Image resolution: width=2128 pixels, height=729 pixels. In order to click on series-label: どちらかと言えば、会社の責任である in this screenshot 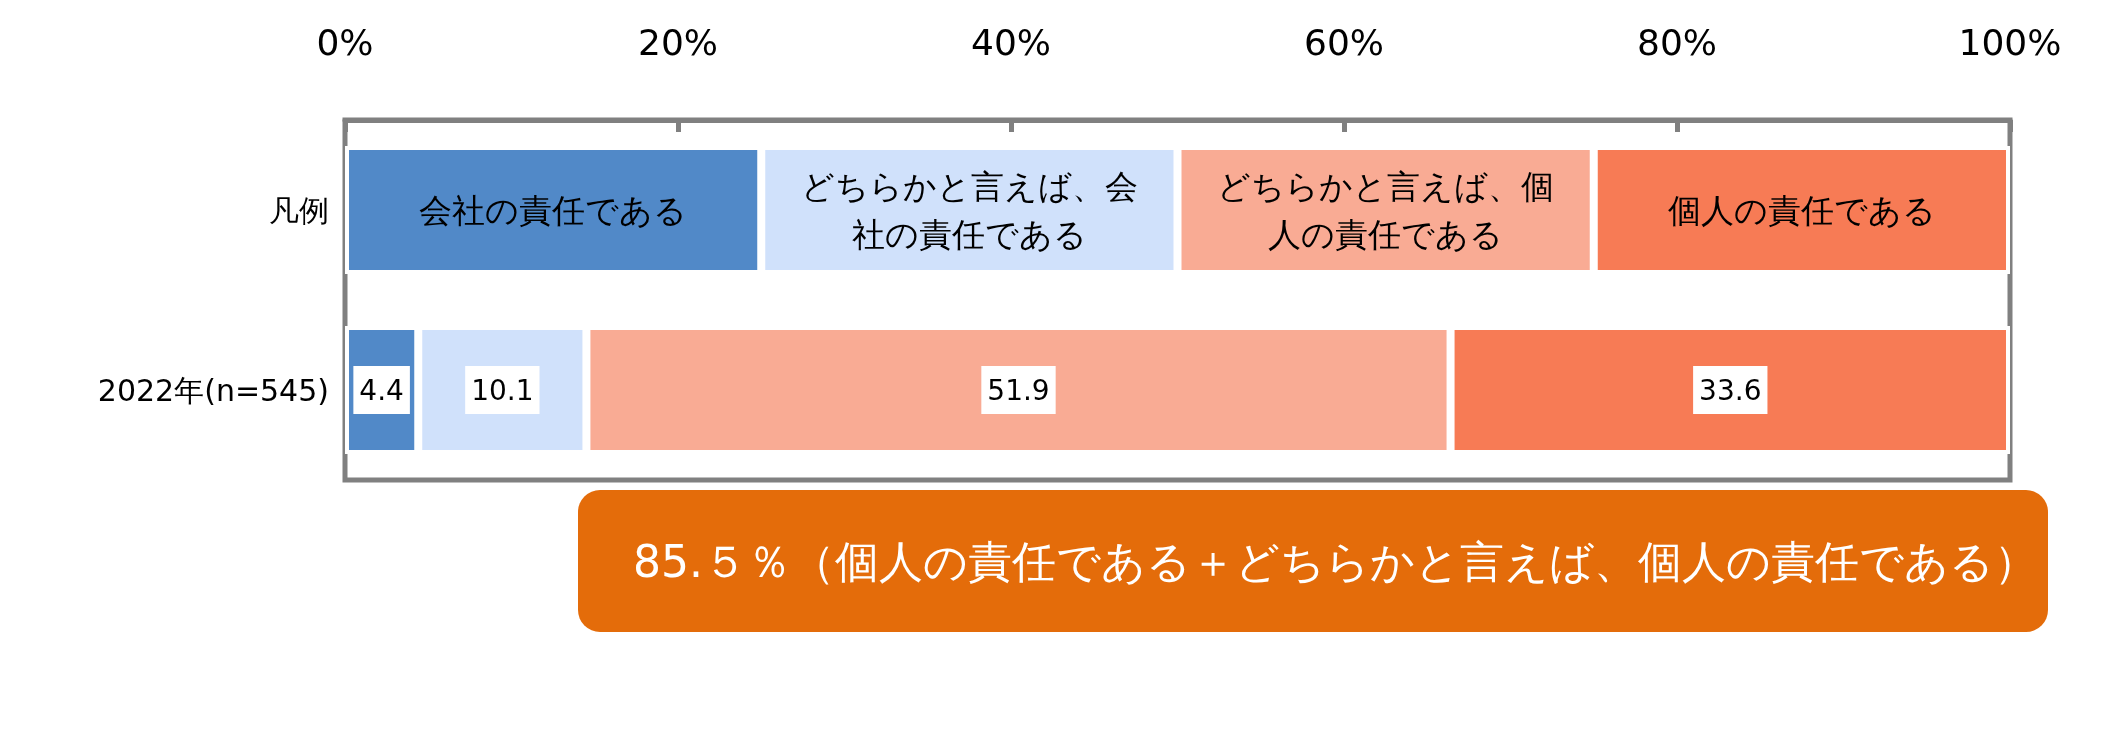, I will do `click(969, 210)`.